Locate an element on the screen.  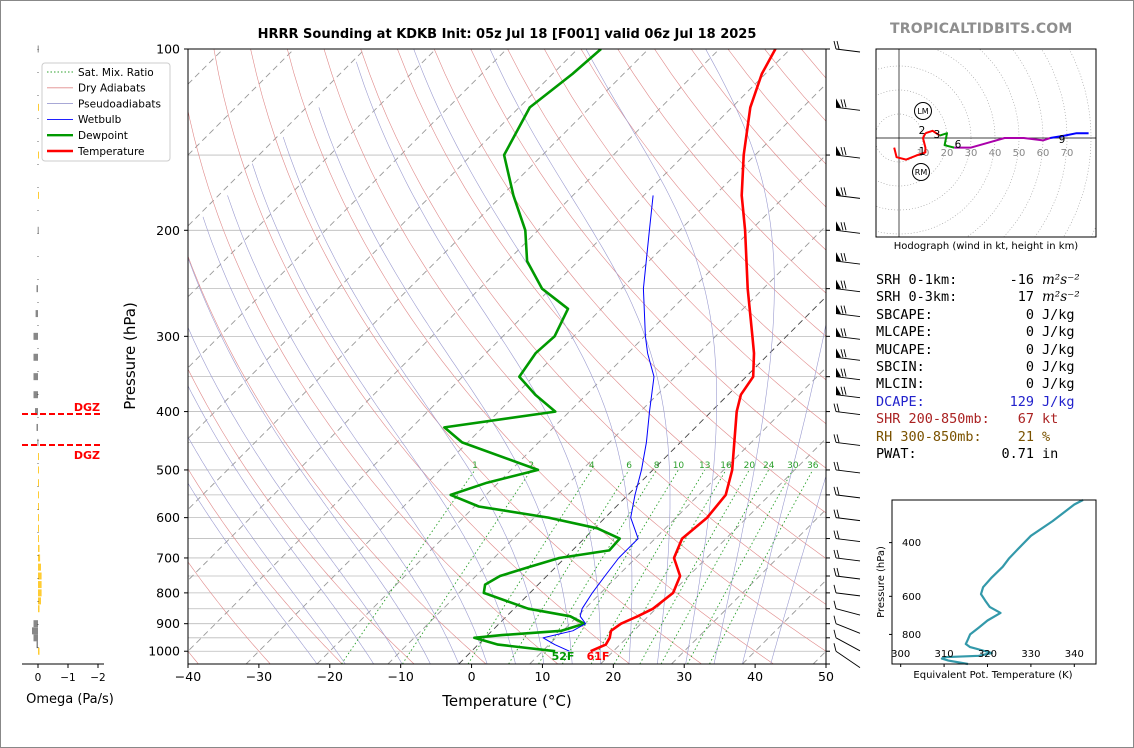
storm-motion-label: LM is located at coordinates (922, 111).